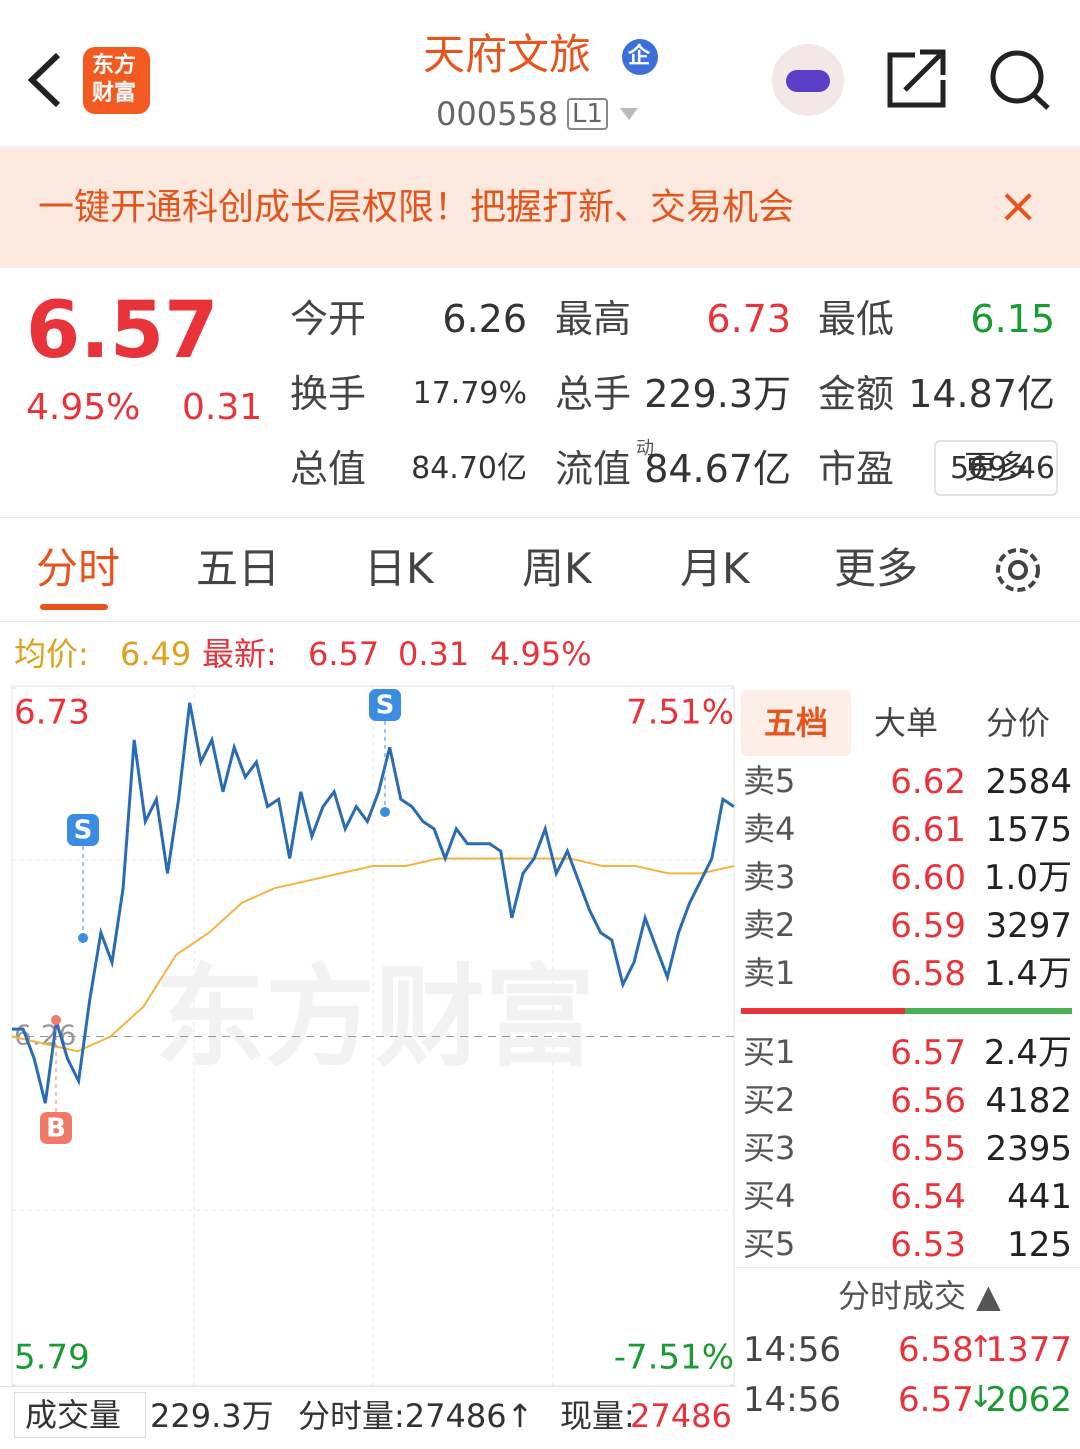 This screenshot has width=1080, height=1449. What do you see at coordinates (497, 114) in the screenshot?
I see `stock-code: 000558` at bounding box center [497, 114].